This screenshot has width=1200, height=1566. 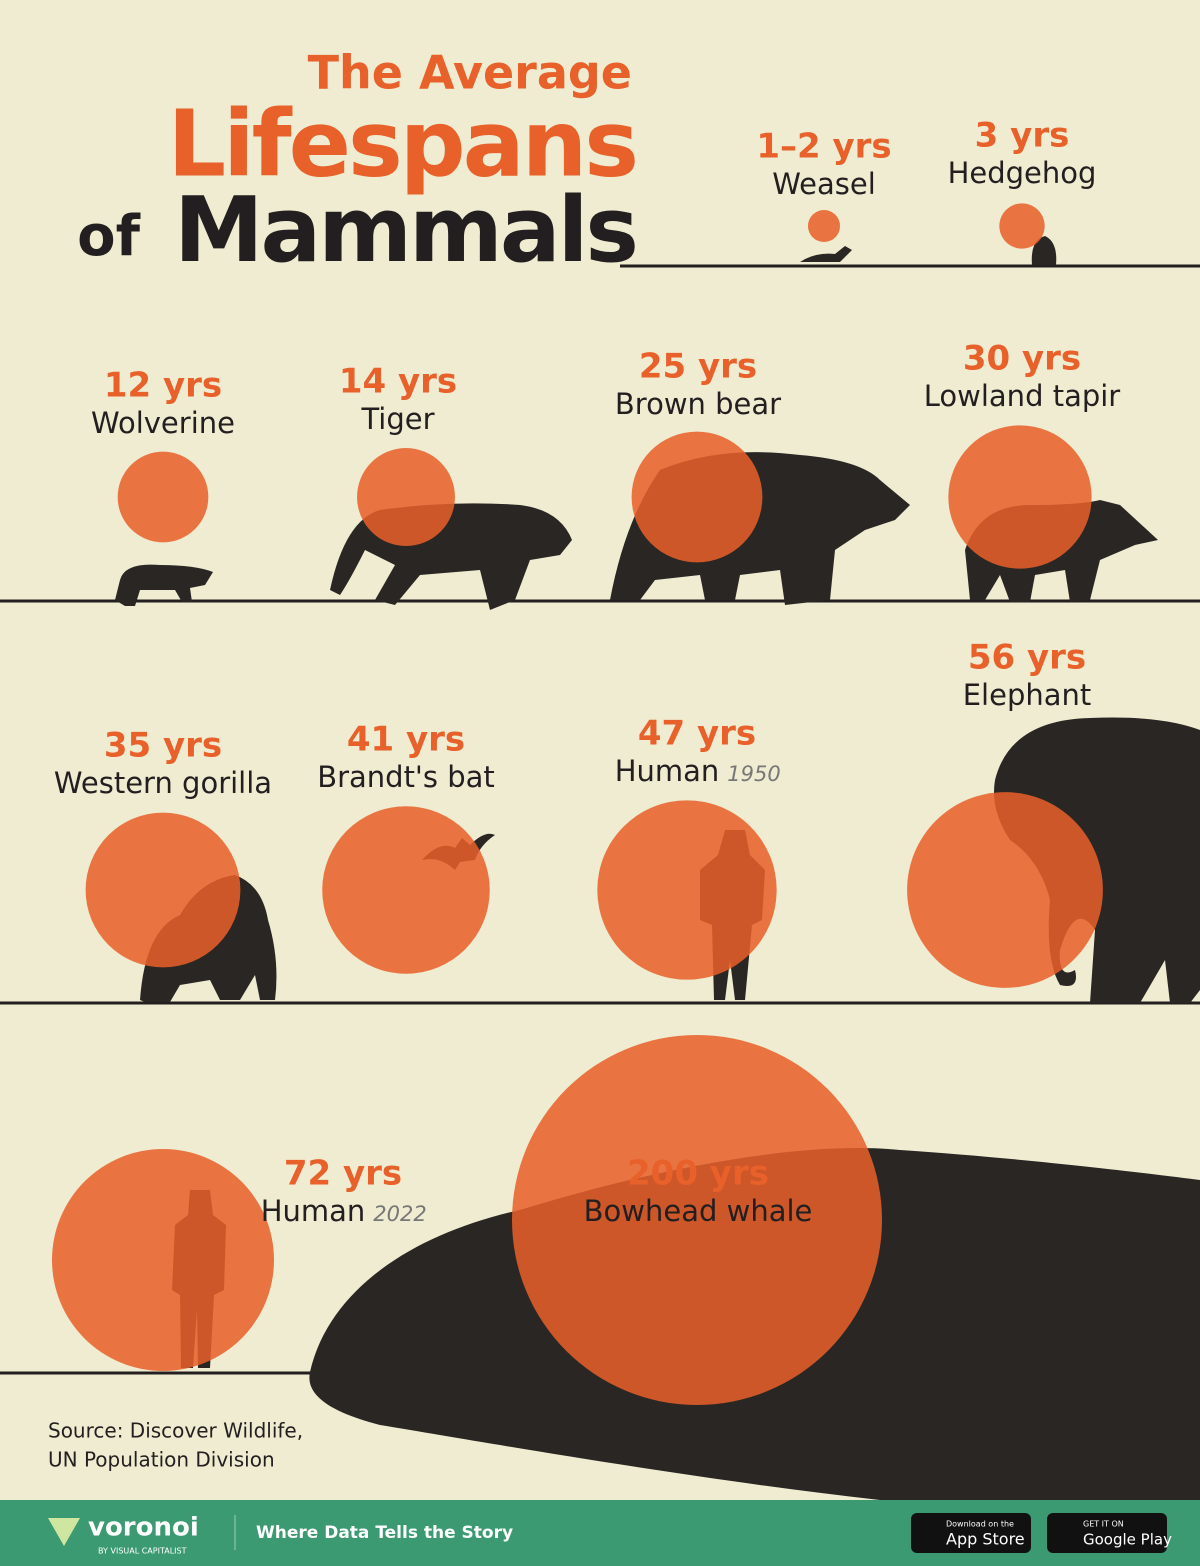 What do you see at coordinates (980, 1524) in the screenshot?
I see `app-store-small: Download on the` at bounding box center [980, 1524].